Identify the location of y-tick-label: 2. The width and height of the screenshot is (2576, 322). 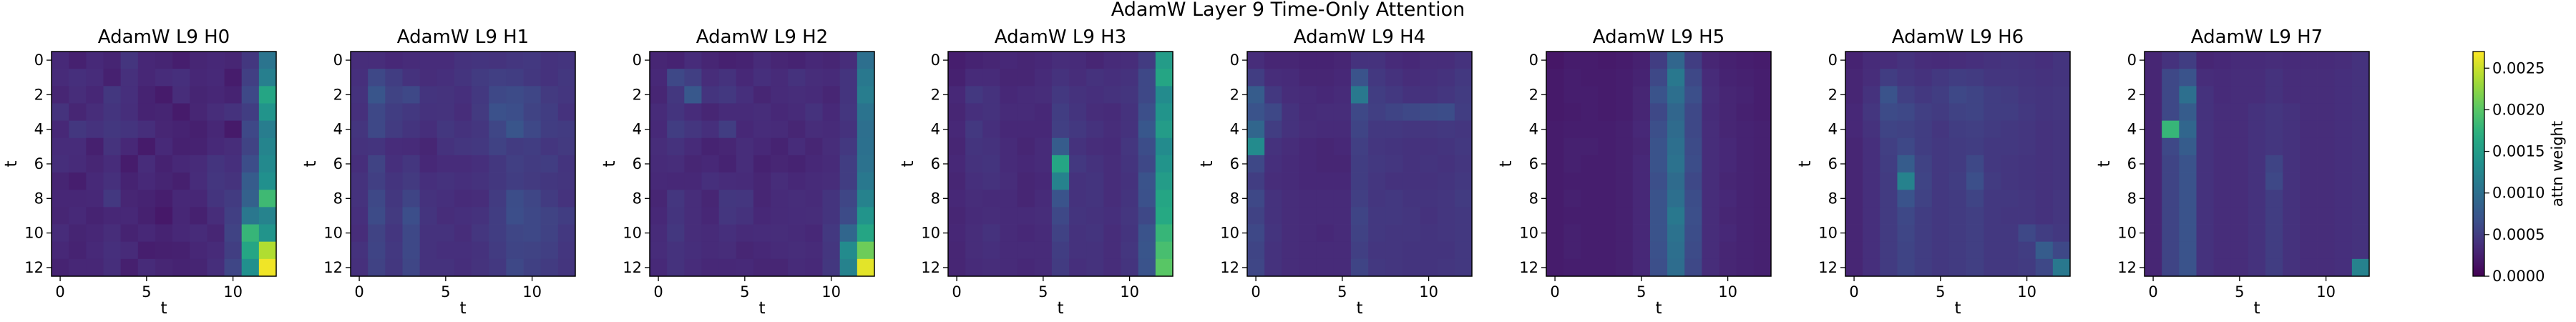
(2132, 94).